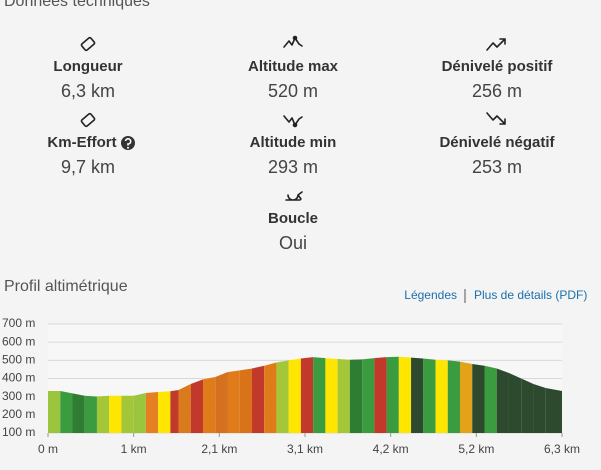 The height and width of the screenshot is (470, 601). What do you see at coordinates (87, 66) in the screenshot?
I see `stat-label: Longueur` at bounding box center [87, 66].